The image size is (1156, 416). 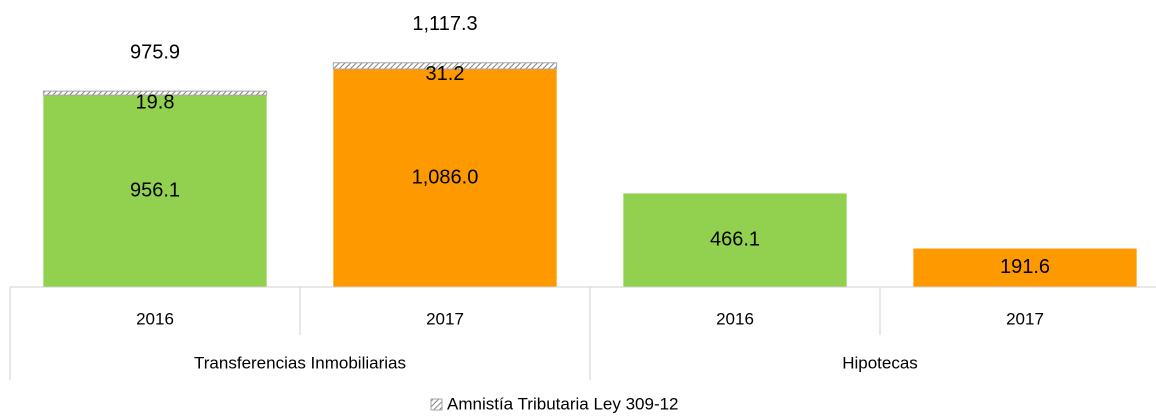 I want to click on total-label: 1,117.3, so click(x=444, y=24).